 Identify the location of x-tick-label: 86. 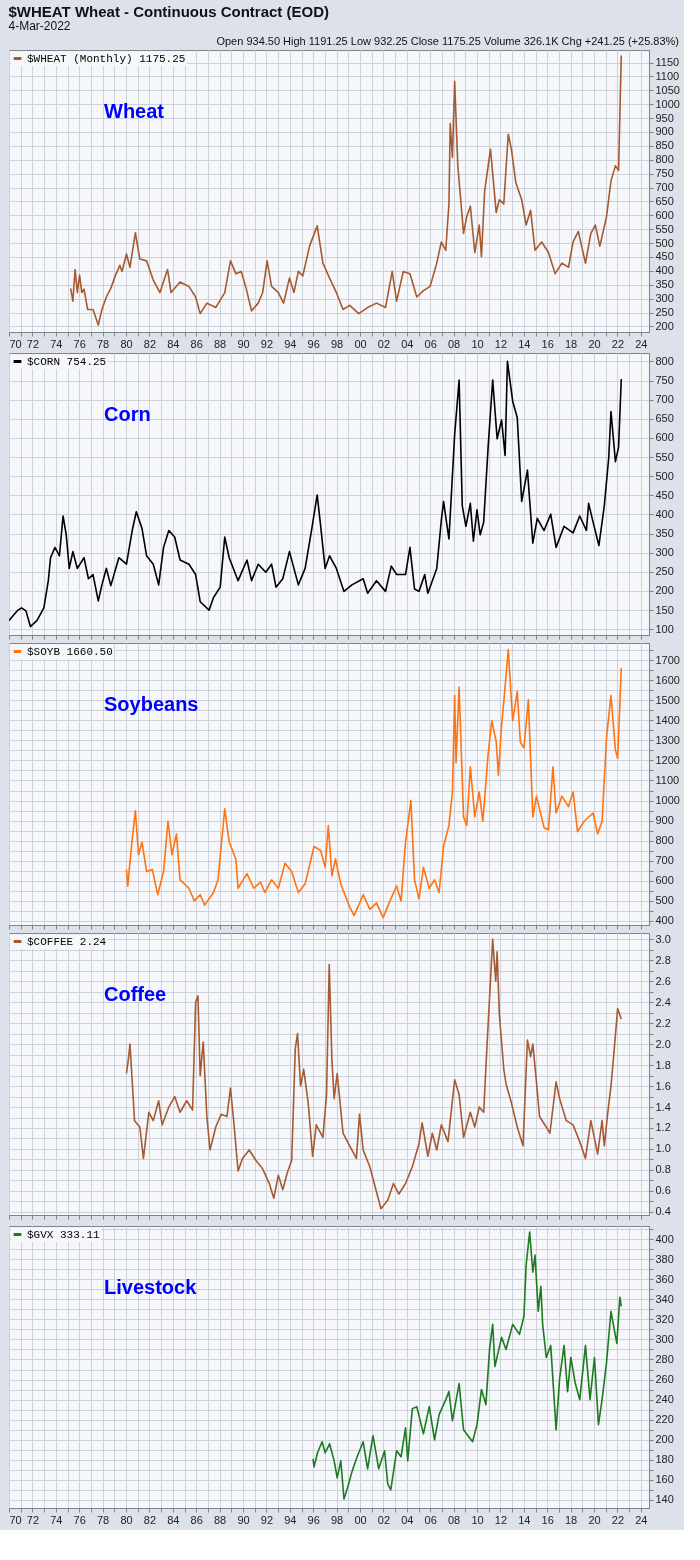
(196, 1519).